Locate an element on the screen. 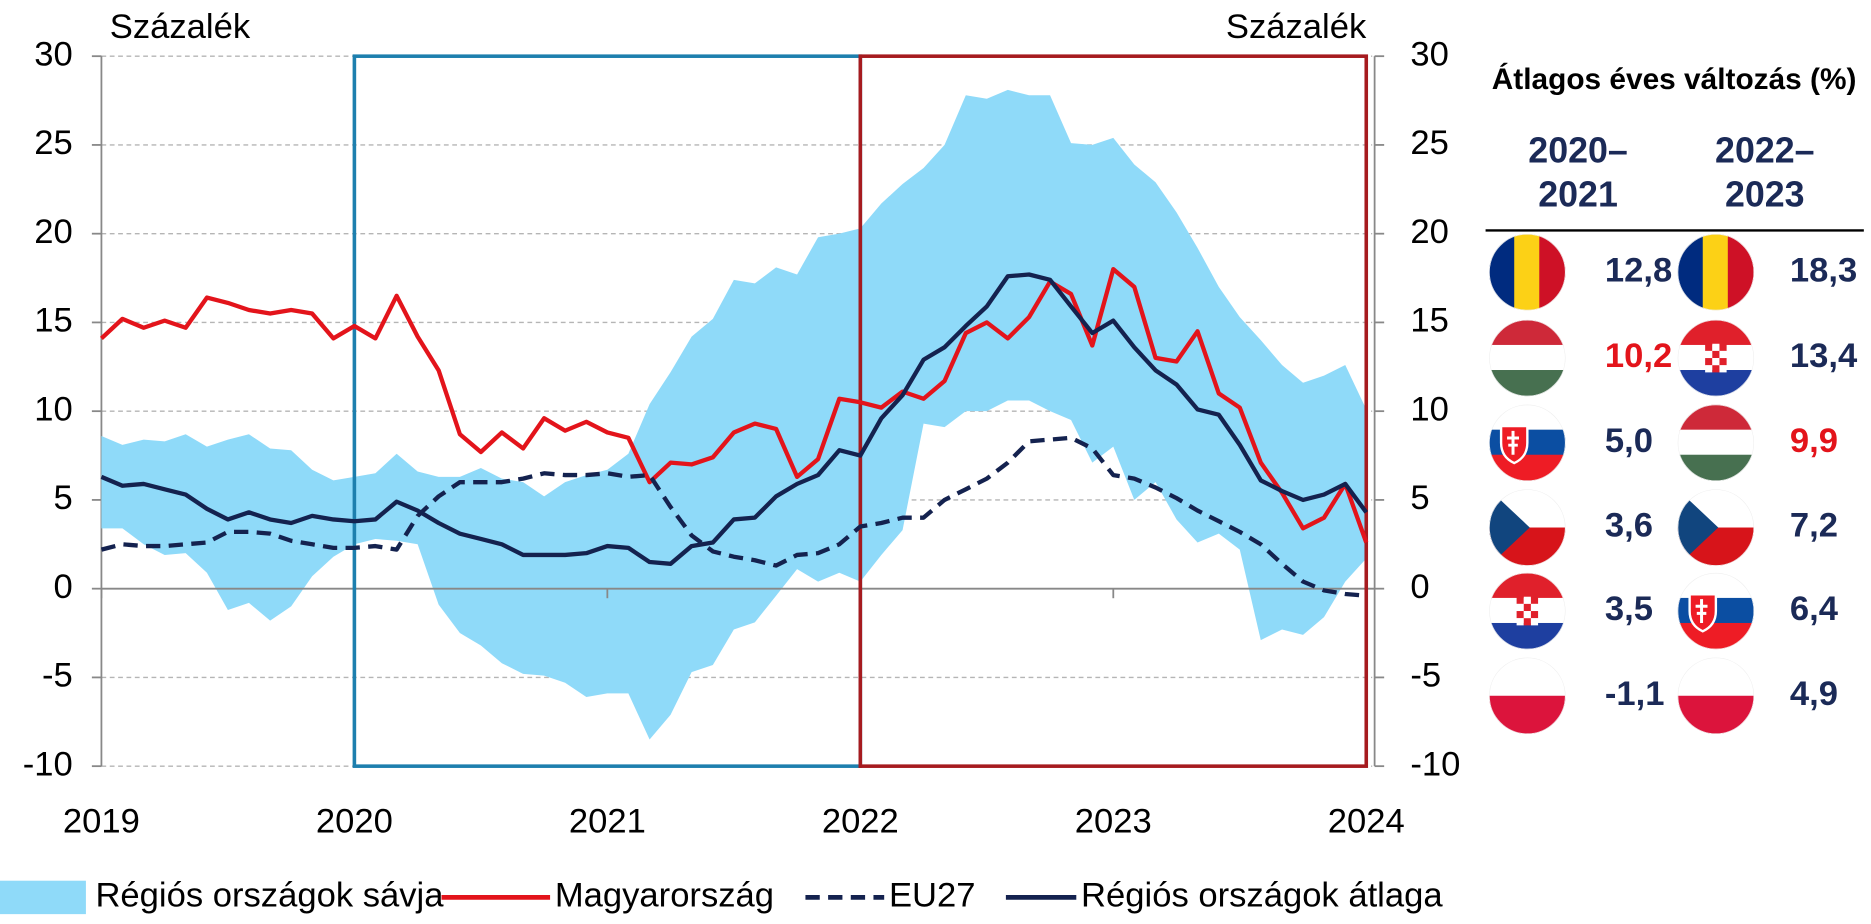 The height and width of the screenshot is (924, 1871). table-value: 5,0 is located at coordinates (1629, 441).